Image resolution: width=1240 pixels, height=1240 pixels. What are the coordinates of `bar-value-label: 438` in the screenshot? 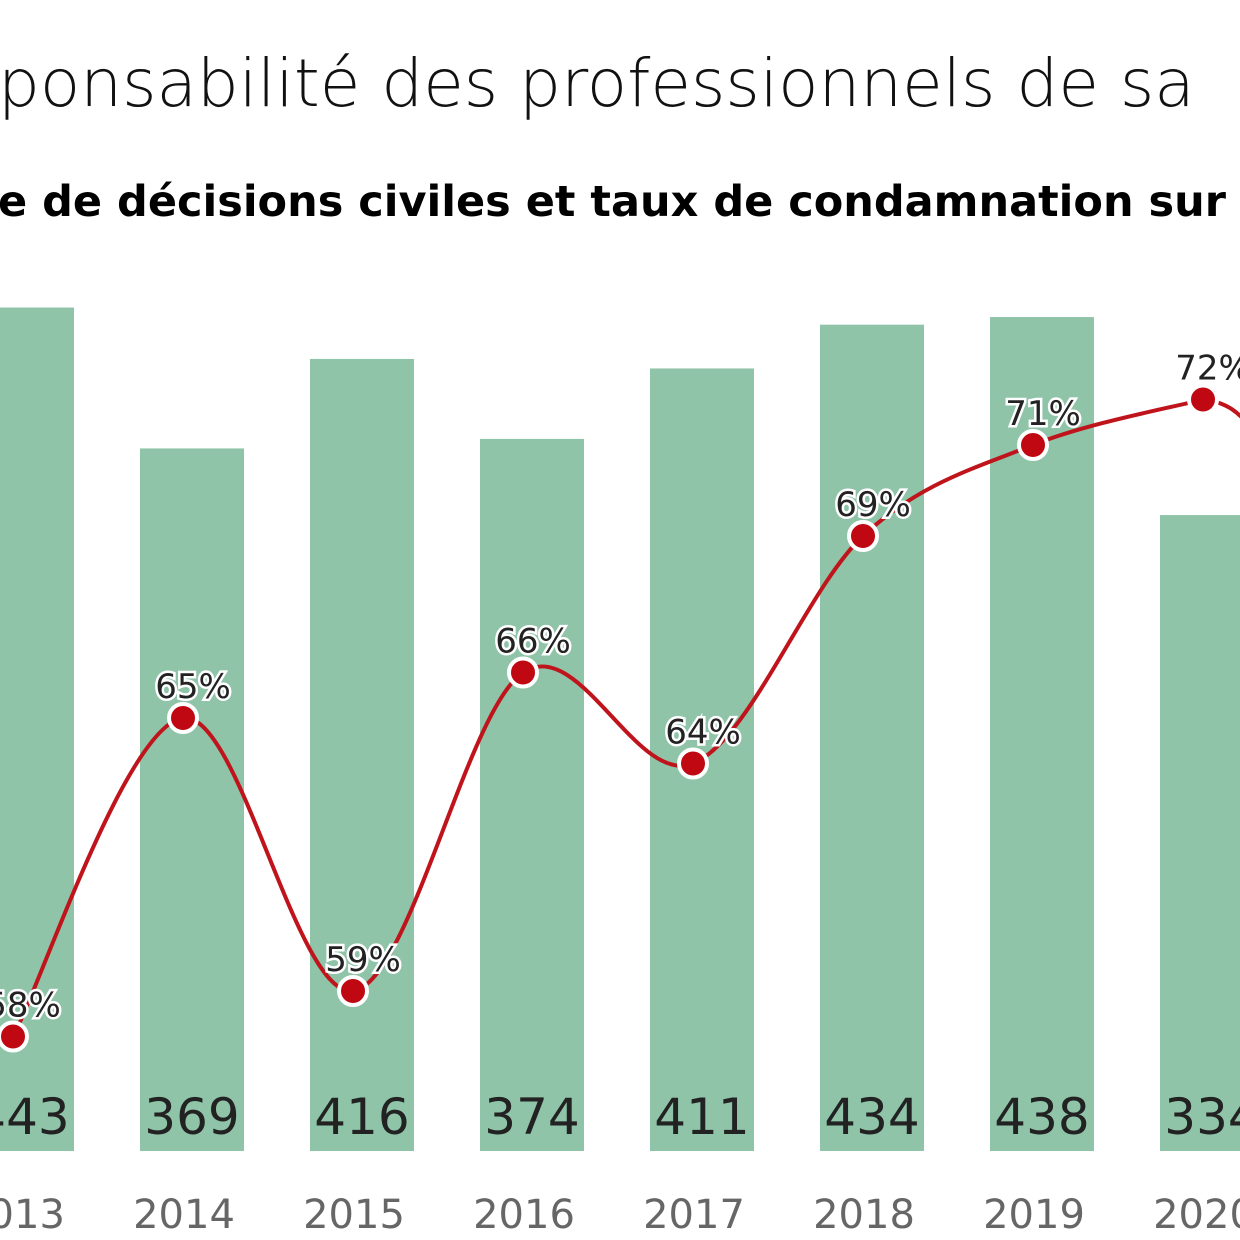 It's located at (1041, 1117).